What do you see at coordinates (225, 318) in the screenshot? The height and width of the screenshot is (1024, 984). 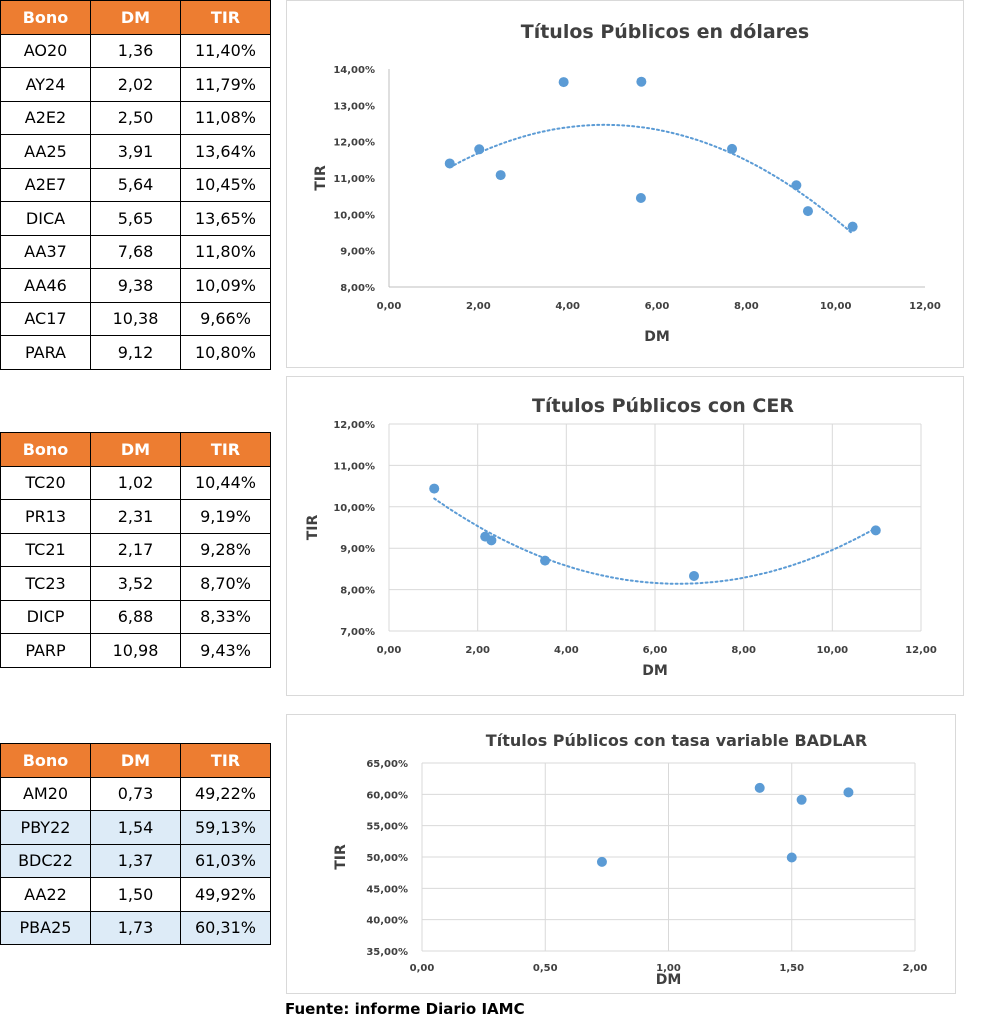 I see `table-cell: 9,66%` at bounding box center [225, 318].